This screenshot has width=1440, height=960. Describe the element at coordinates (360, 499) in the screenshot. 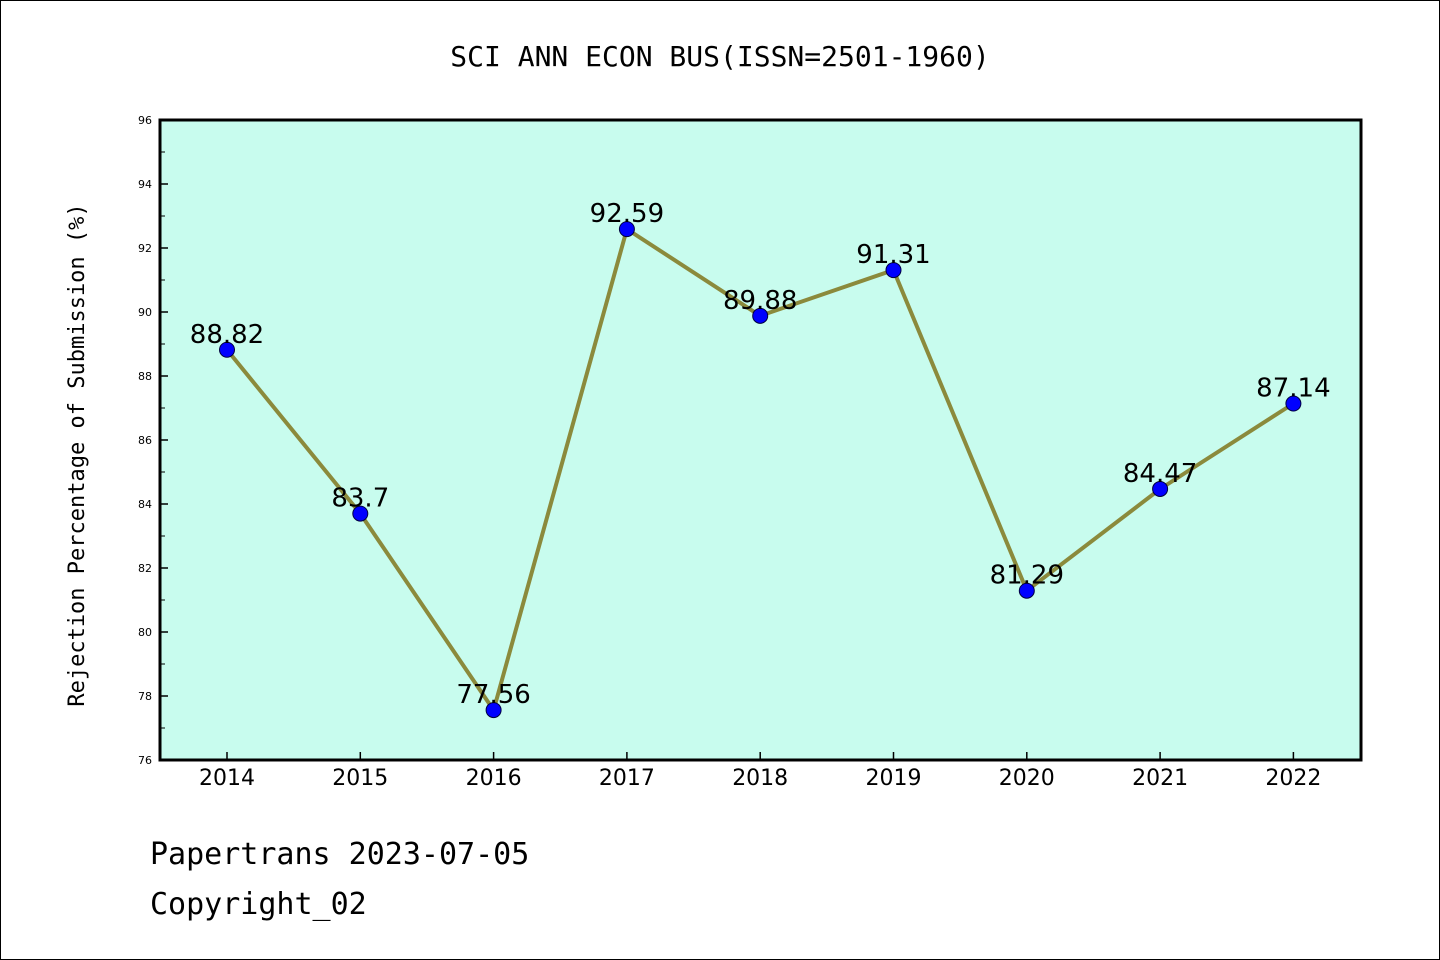

I see `data-label: 83.7` at that location.